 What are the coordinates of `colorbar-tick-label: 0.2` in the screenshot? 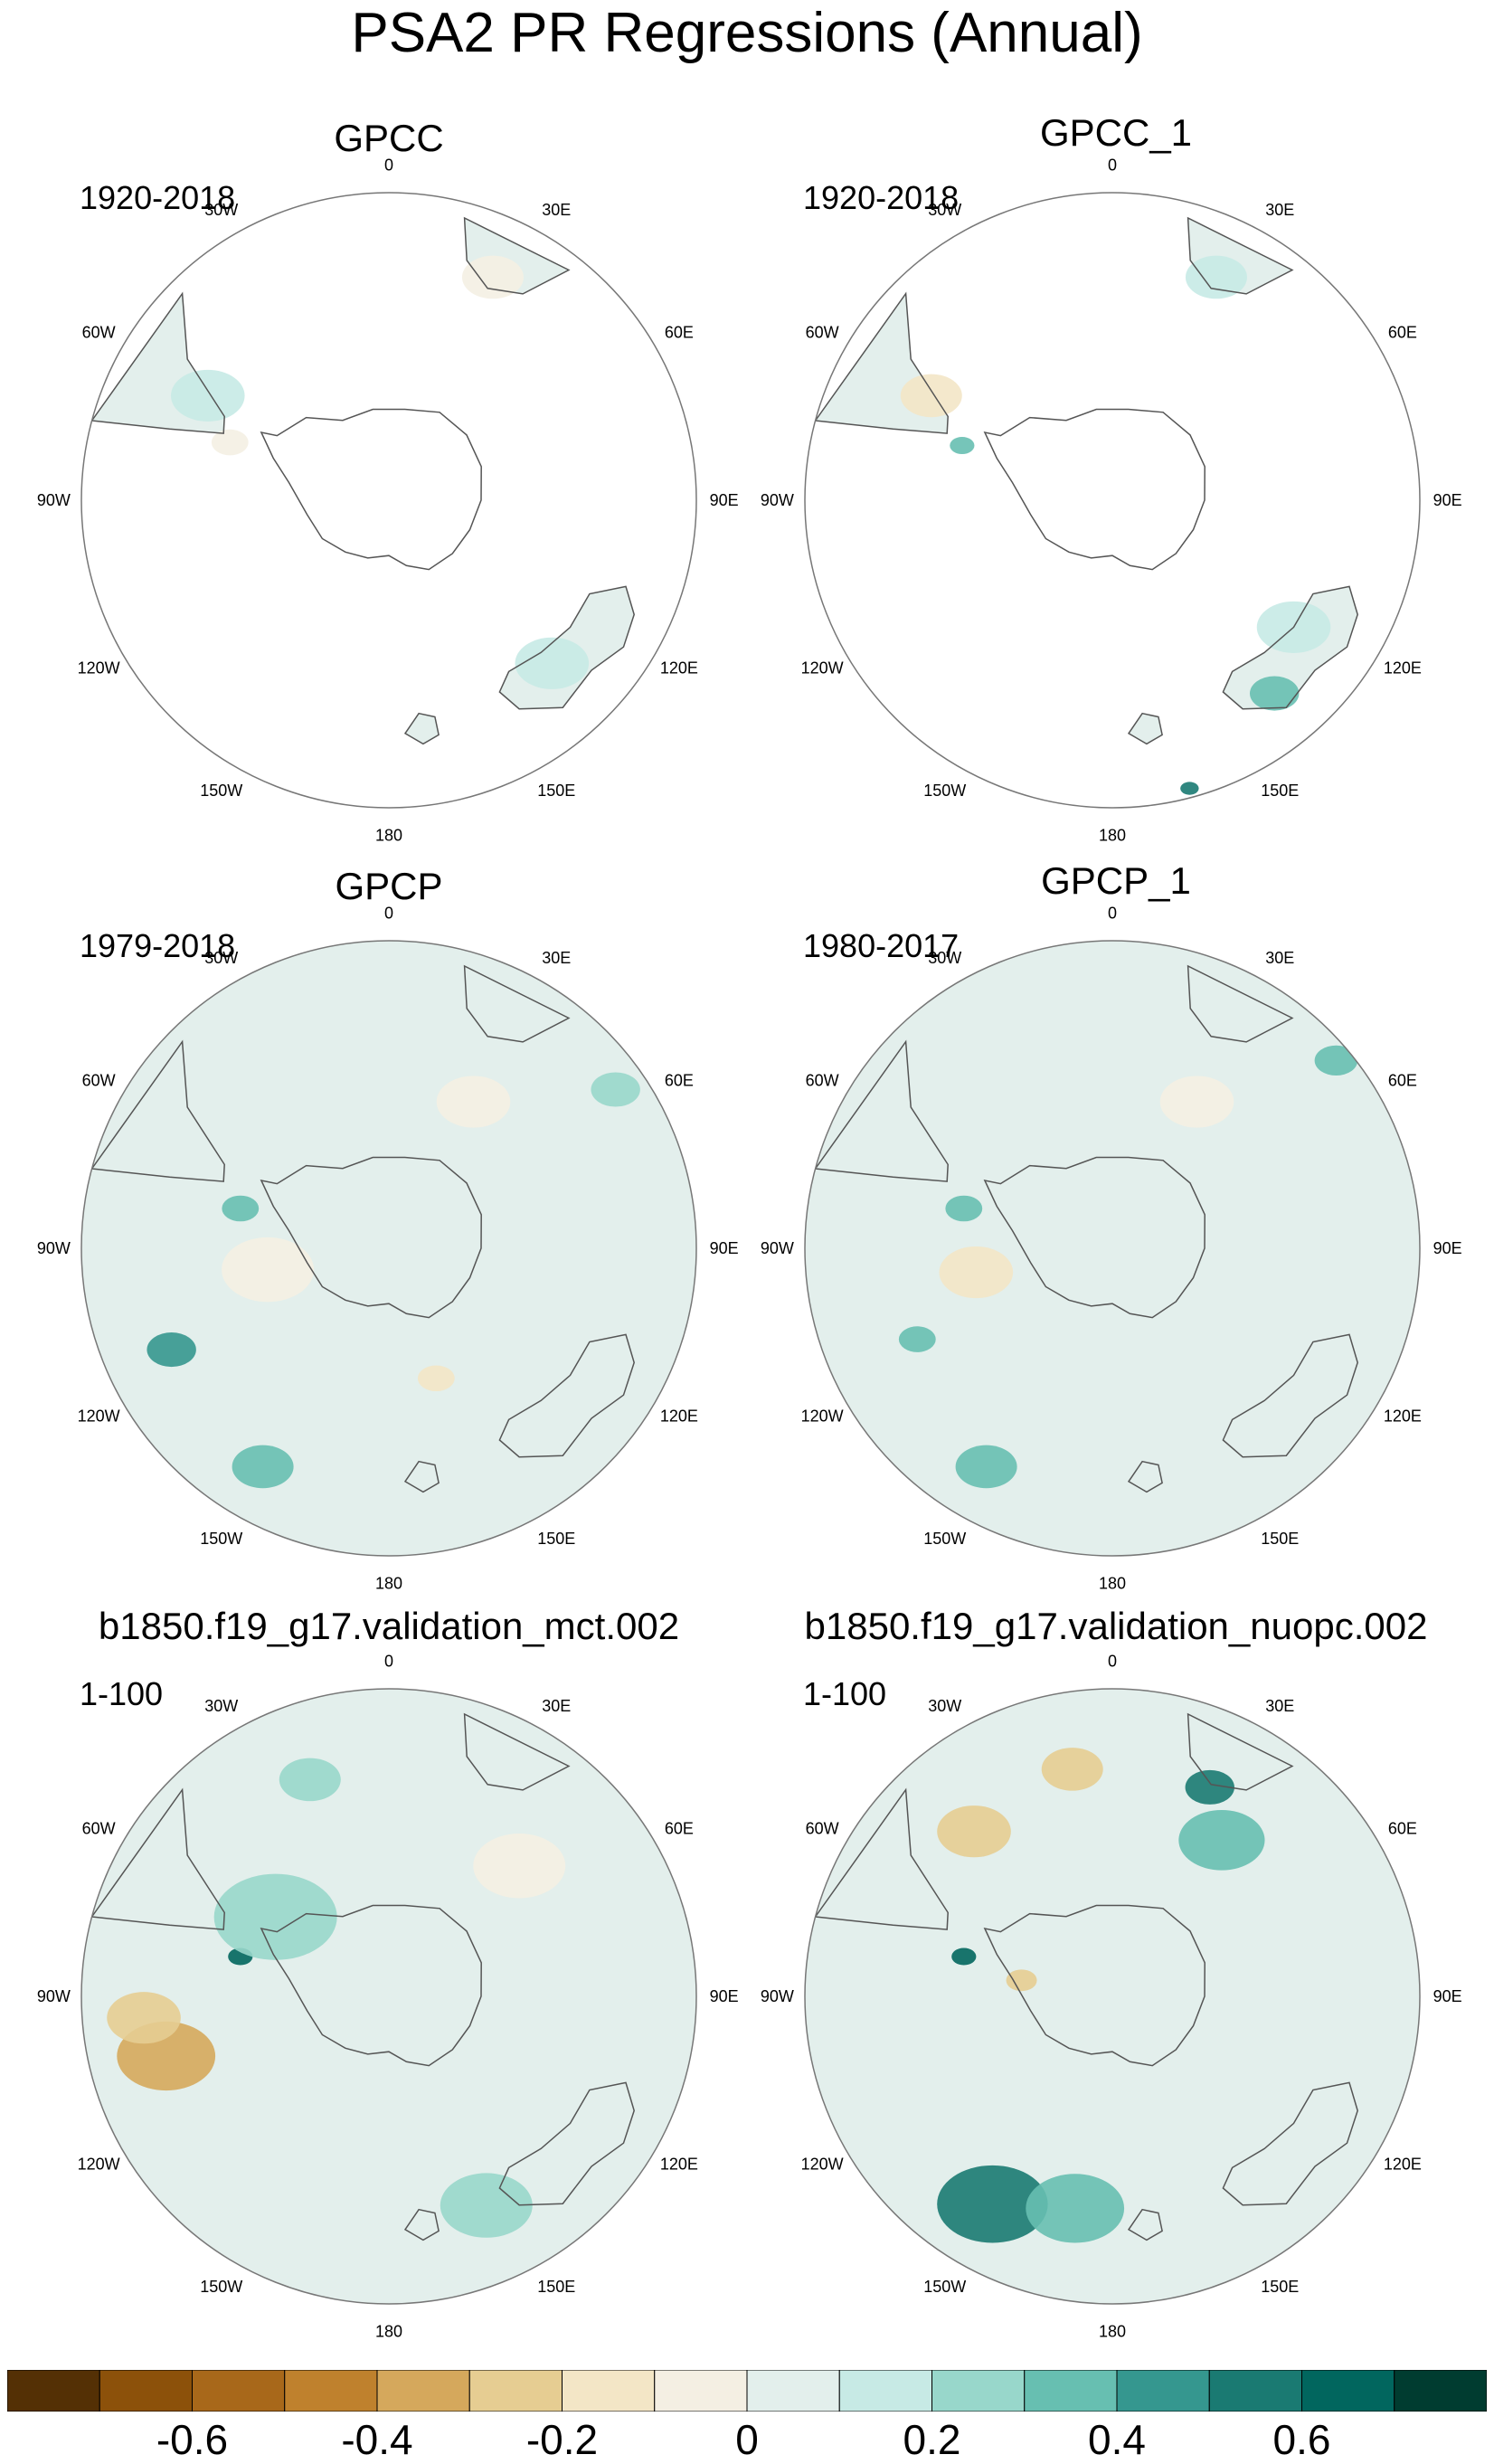 It's located at (932, 2440).